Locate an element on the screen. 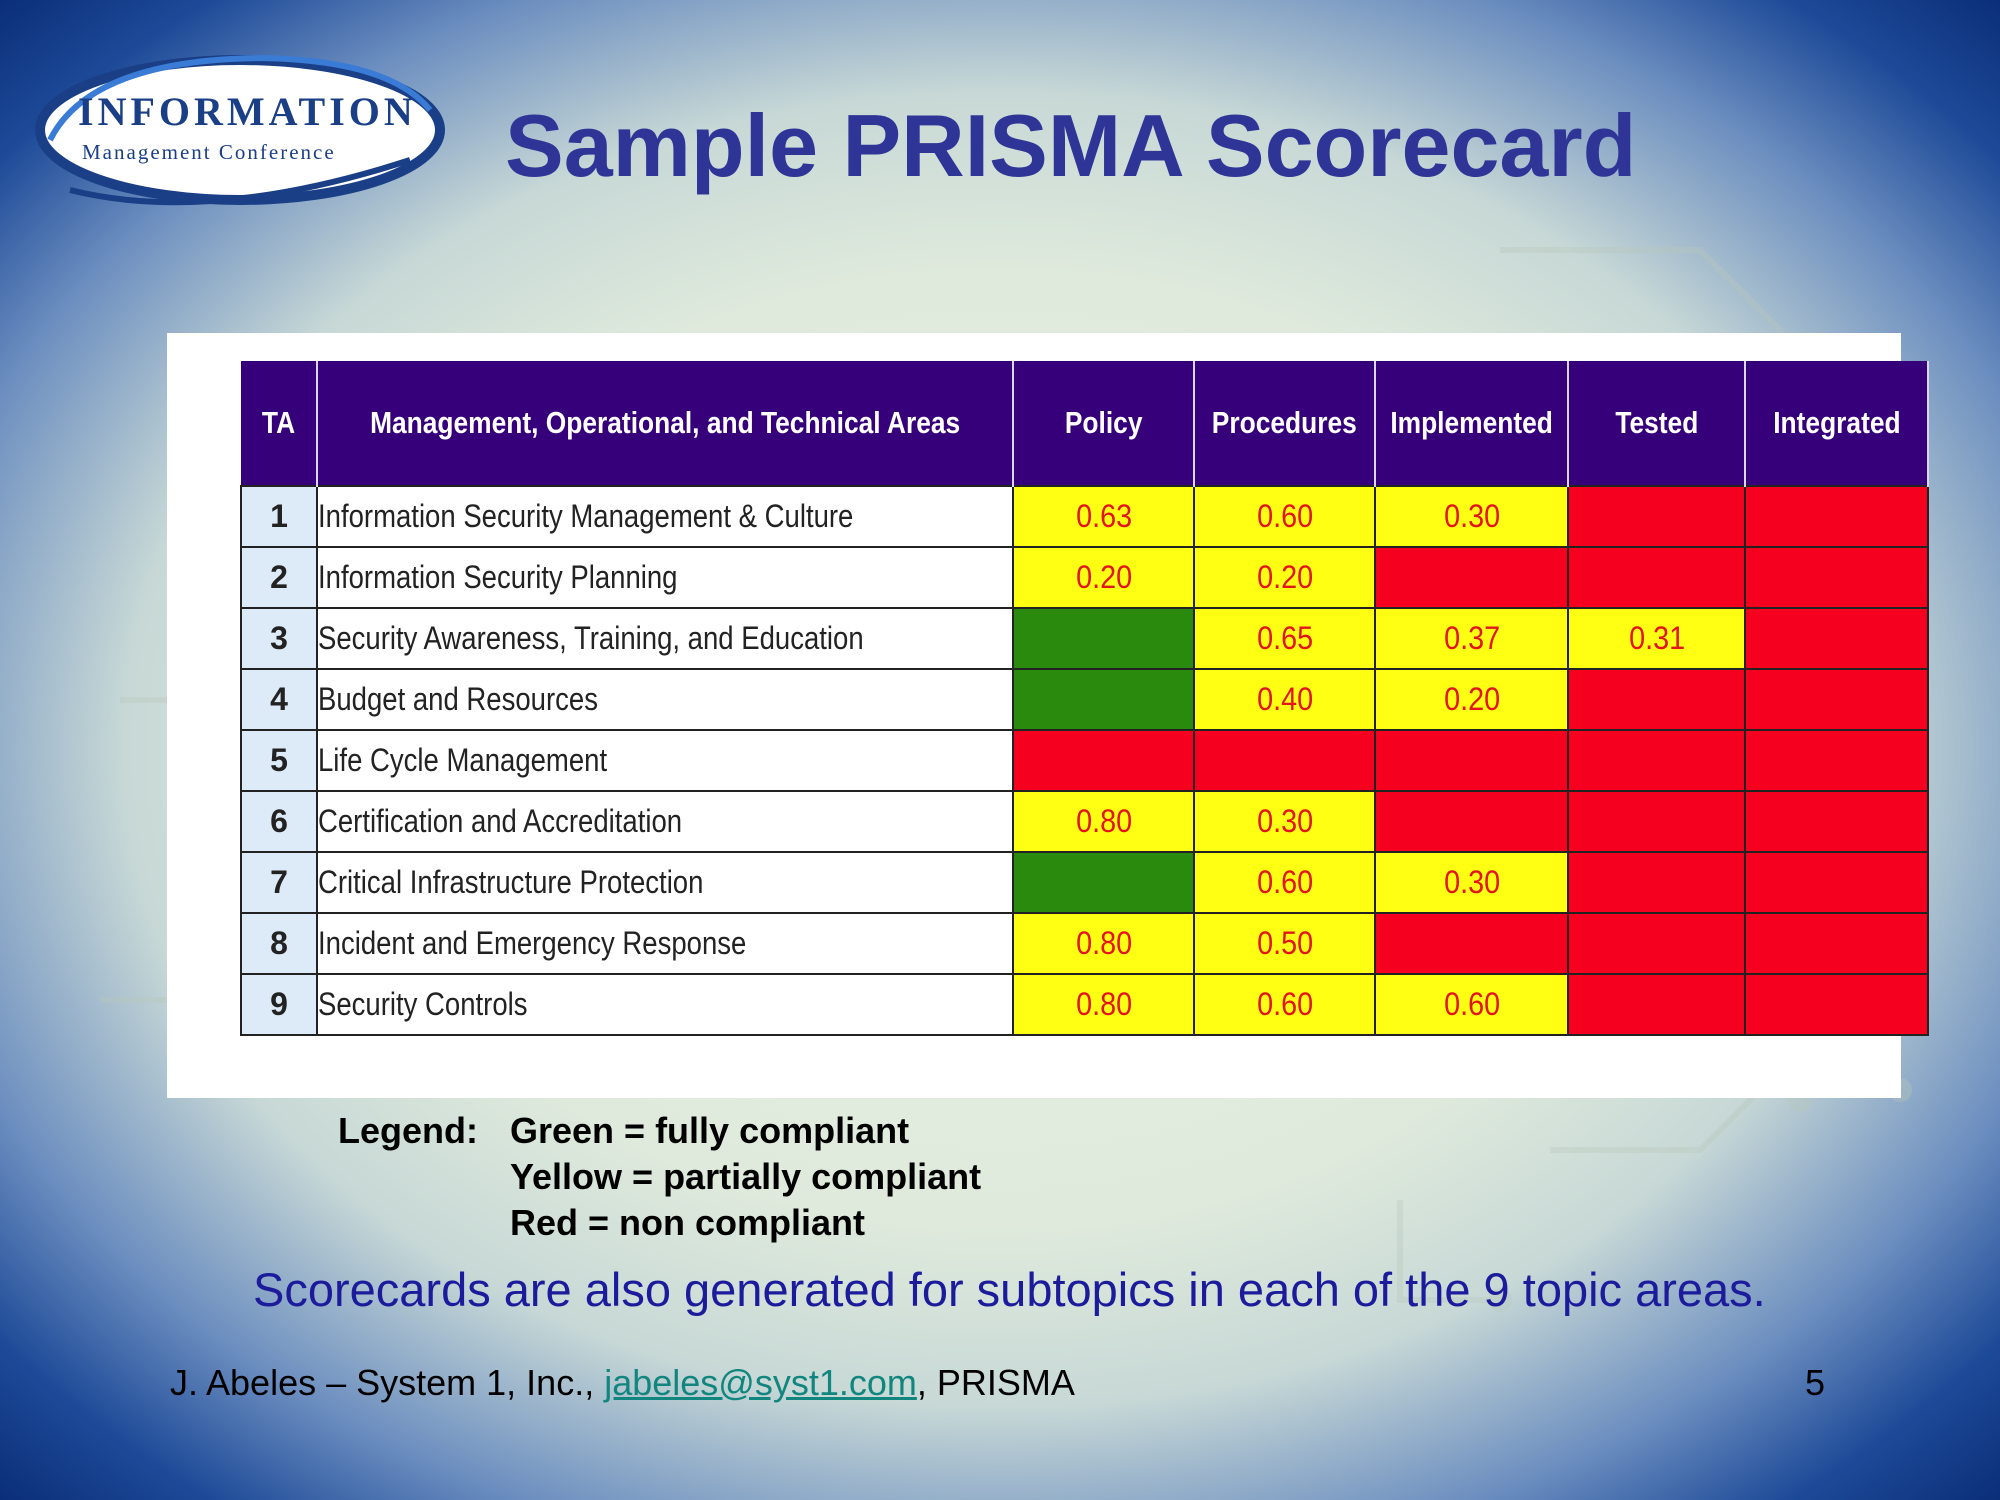 The height and width of the screenshot is (1500, 2000). legend-item-red: Red = non compliant is located at coordinates (688, 1222).